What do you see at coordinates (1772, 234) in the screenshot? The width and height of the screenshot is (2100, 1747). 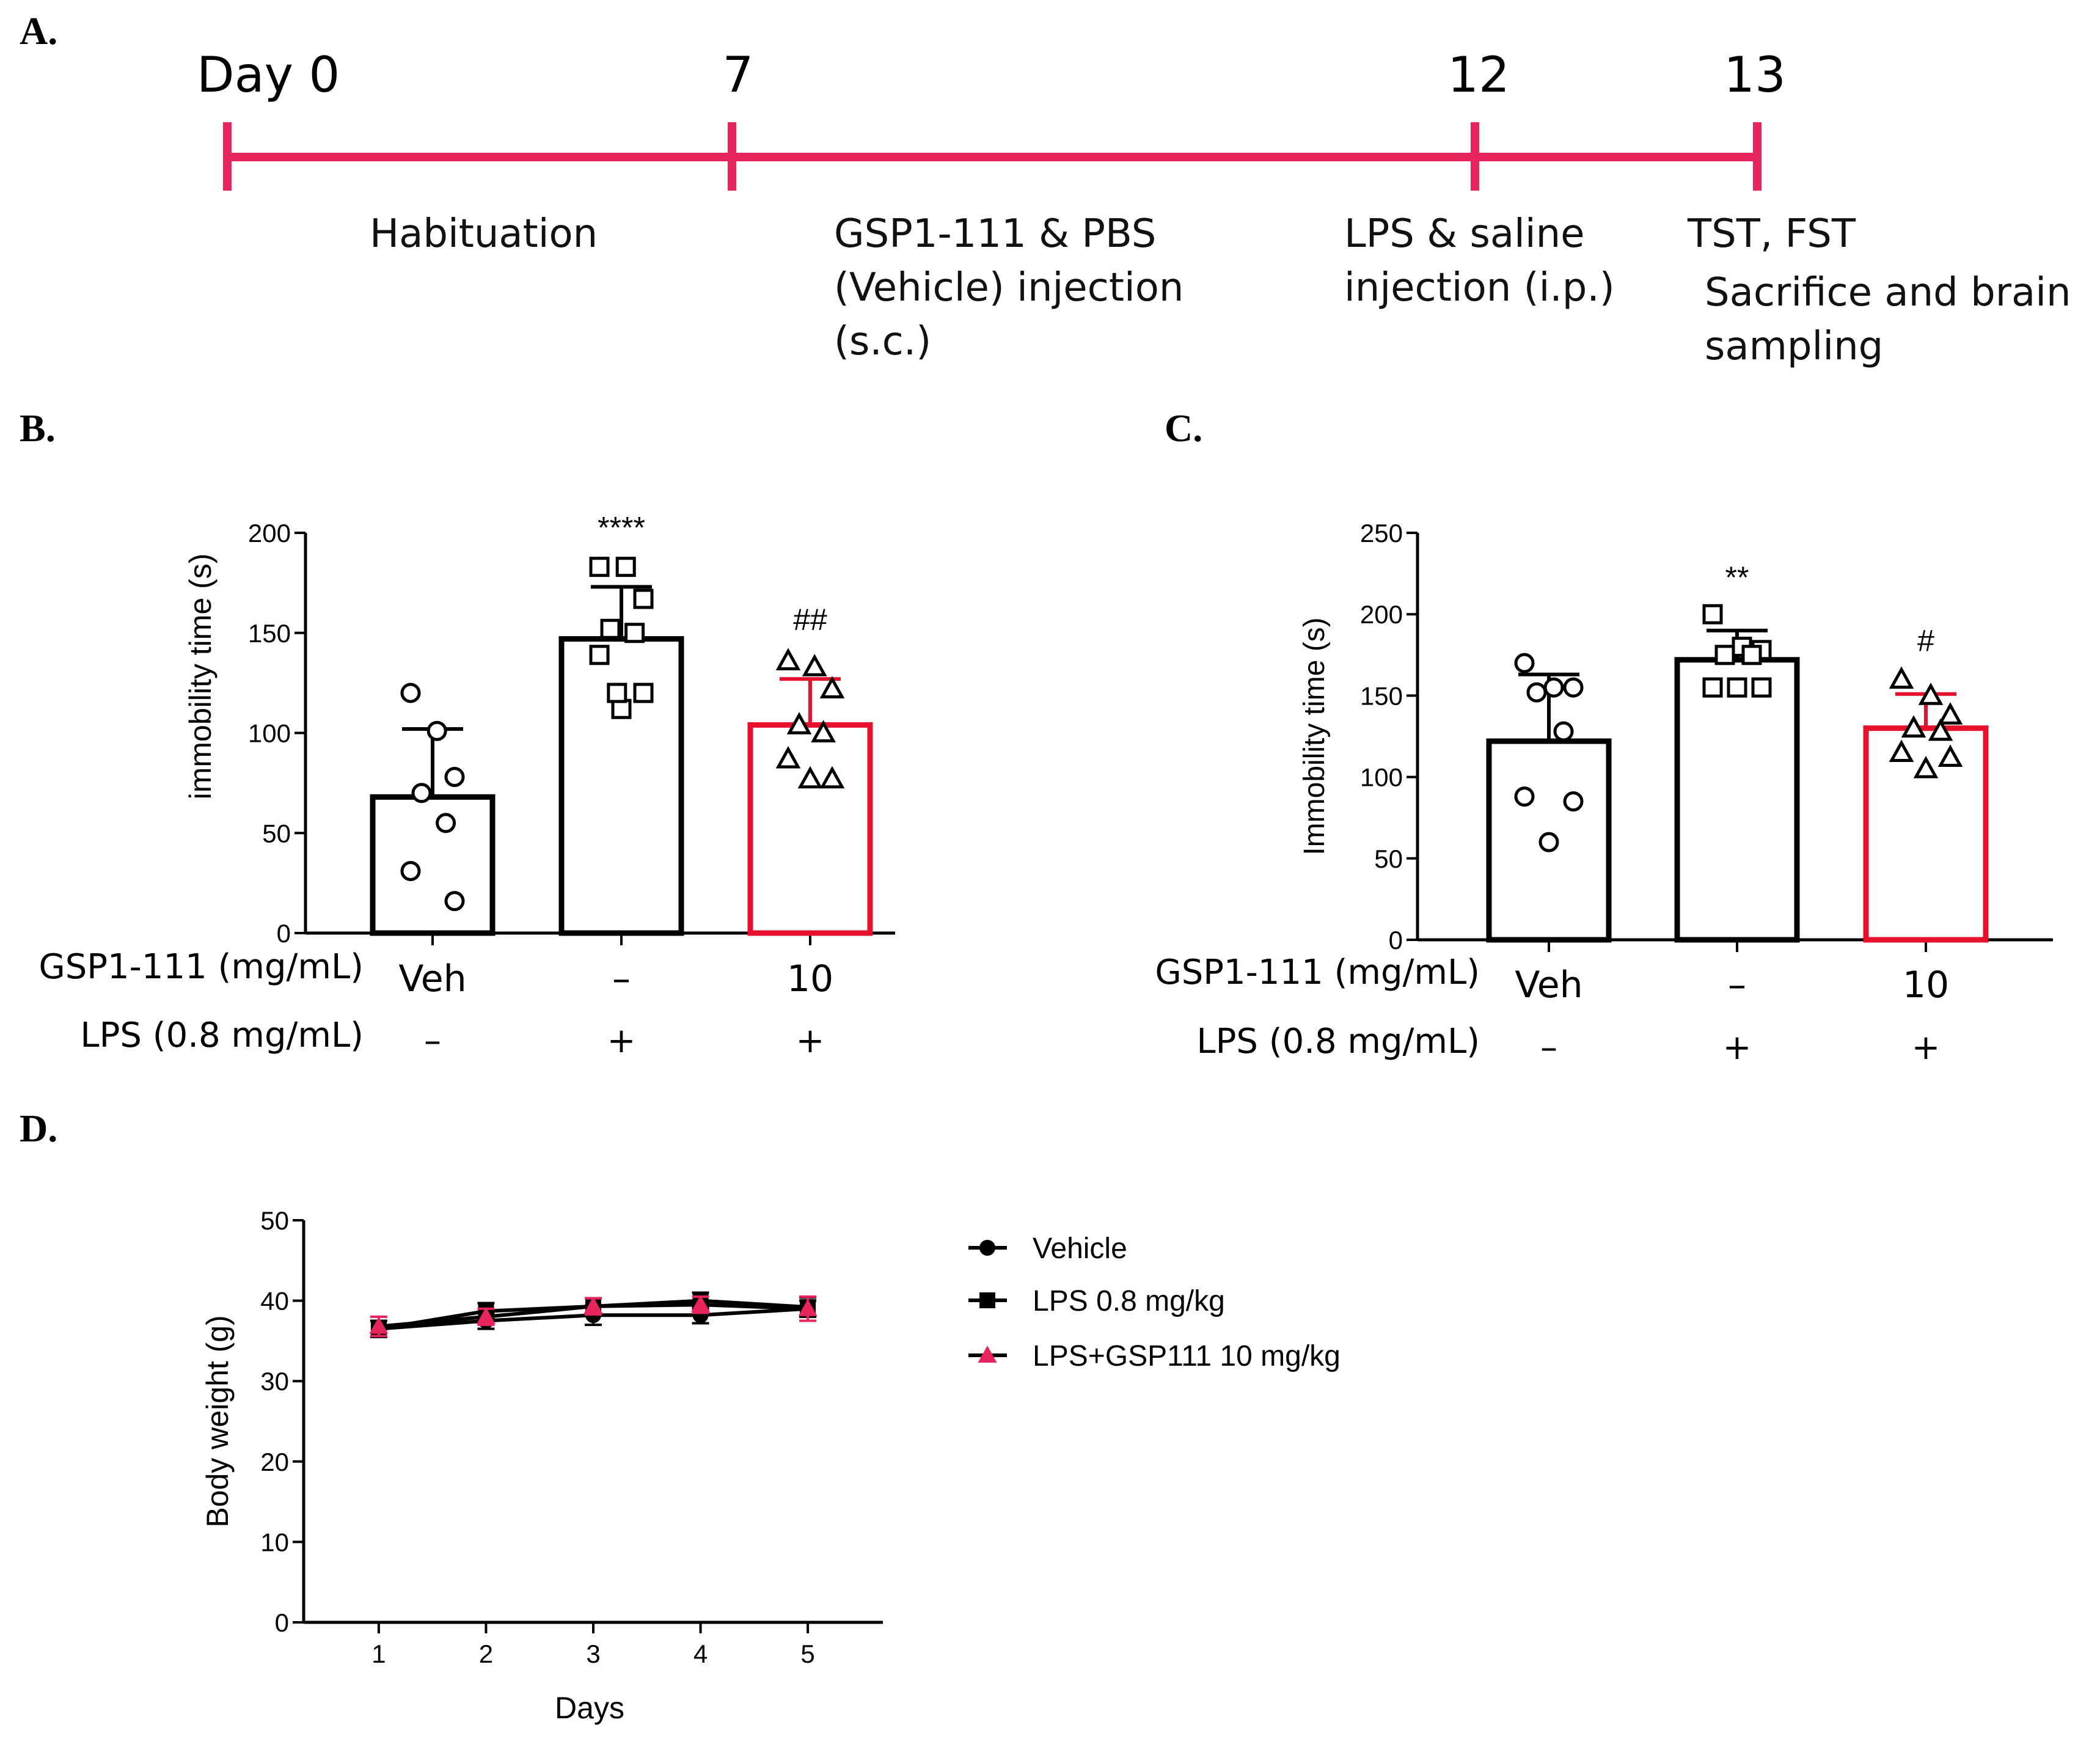 I see `phase-tests-line-1: TST, FST` at bounding box center [1772, 234].